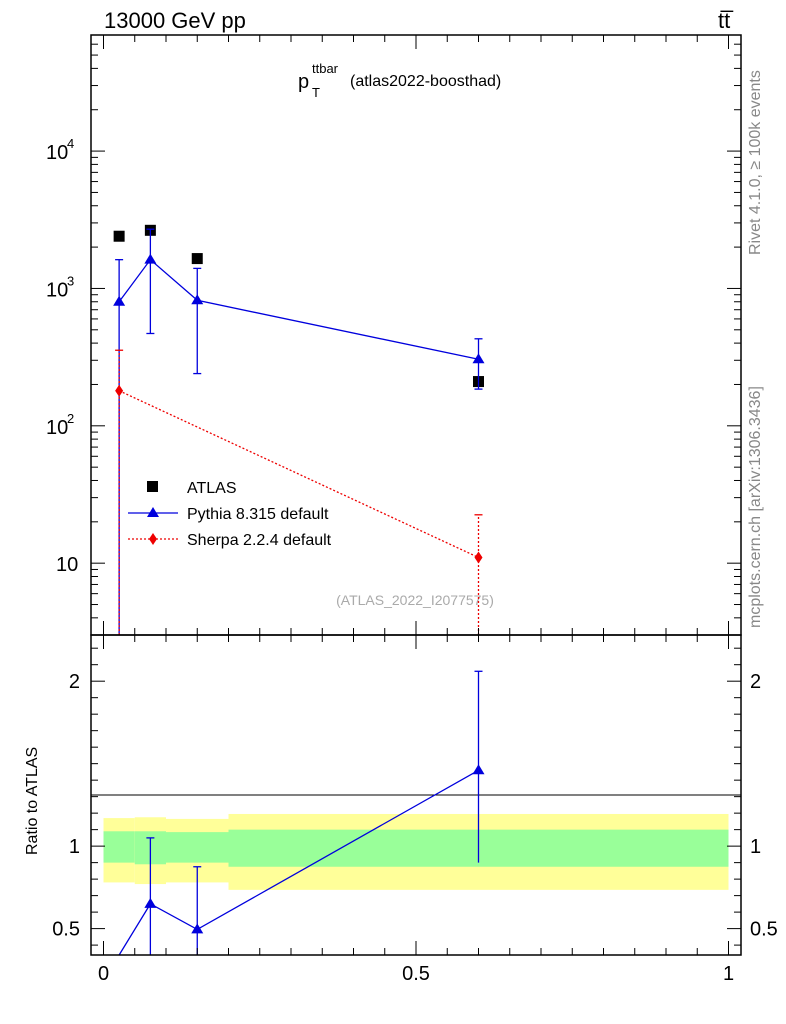 This screenshot has height=1024, width=786. I want to click on ytick-label-exponent: 2, so click(70, 418).